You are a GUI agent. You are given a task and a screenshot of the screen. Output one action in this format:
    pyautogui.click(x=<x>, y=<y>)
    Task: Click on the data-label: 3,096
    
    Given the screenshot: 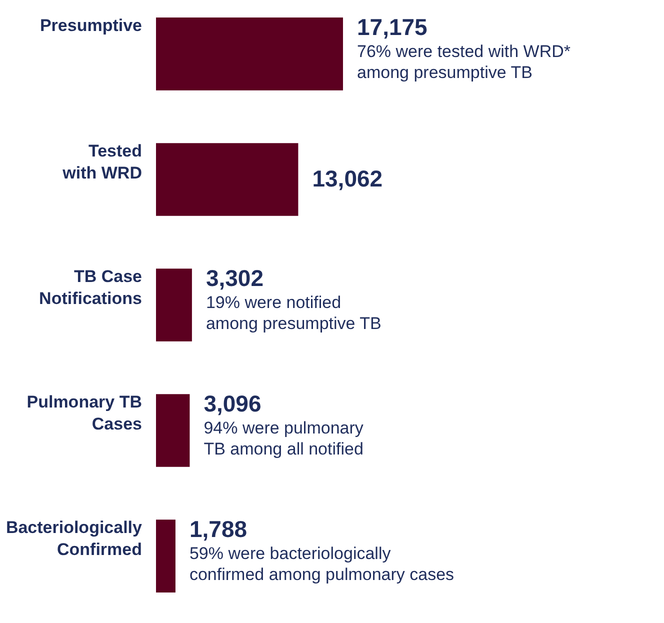 What is the action you would take?
    pyautogui.click(x=233, y=403)
    